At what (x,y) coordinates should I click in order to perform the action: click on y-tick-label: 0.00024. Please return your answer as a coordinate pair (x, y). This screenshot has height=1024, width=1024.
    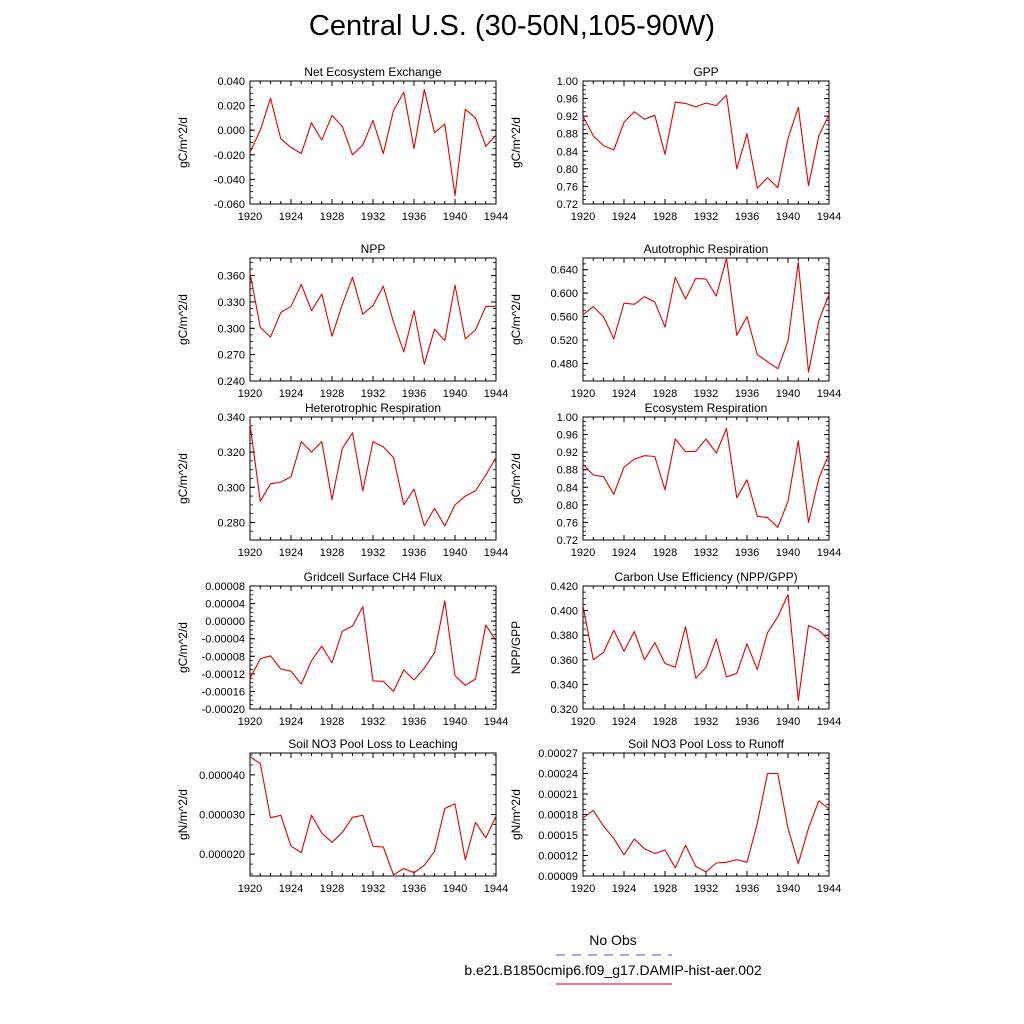
    Looking at the image, I should click on (558, 775).